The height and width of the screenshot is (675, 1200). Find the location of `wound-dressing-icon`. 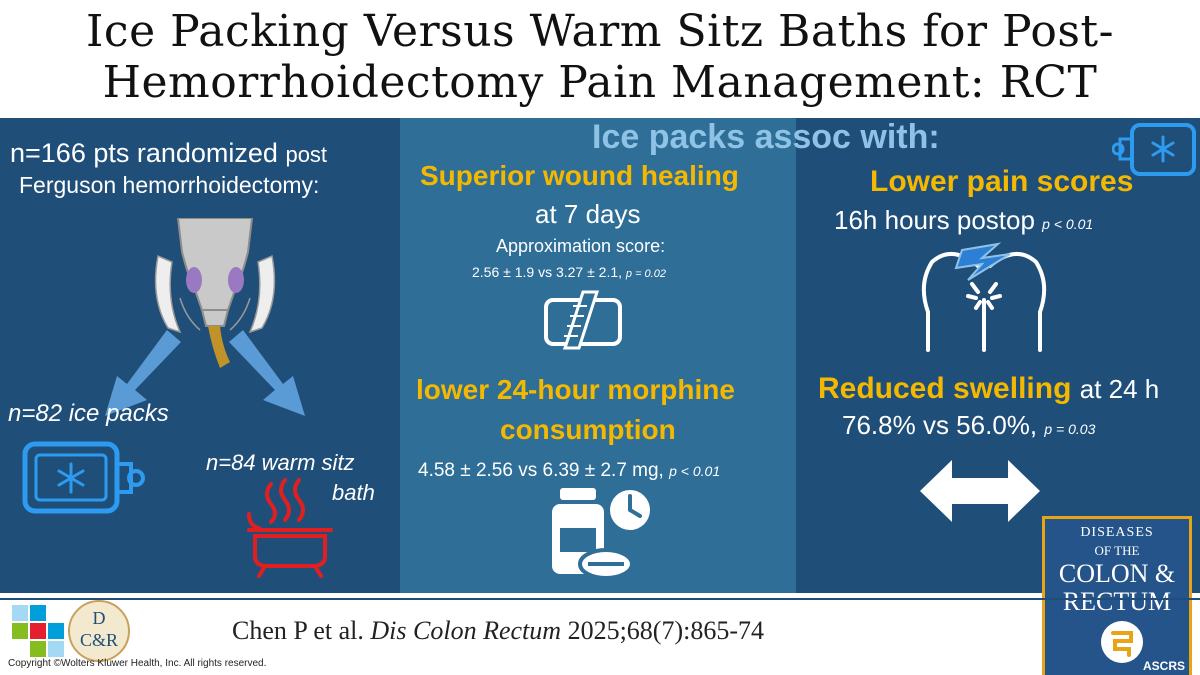

wound-dressing-icon is located at coordinates (583, 320).